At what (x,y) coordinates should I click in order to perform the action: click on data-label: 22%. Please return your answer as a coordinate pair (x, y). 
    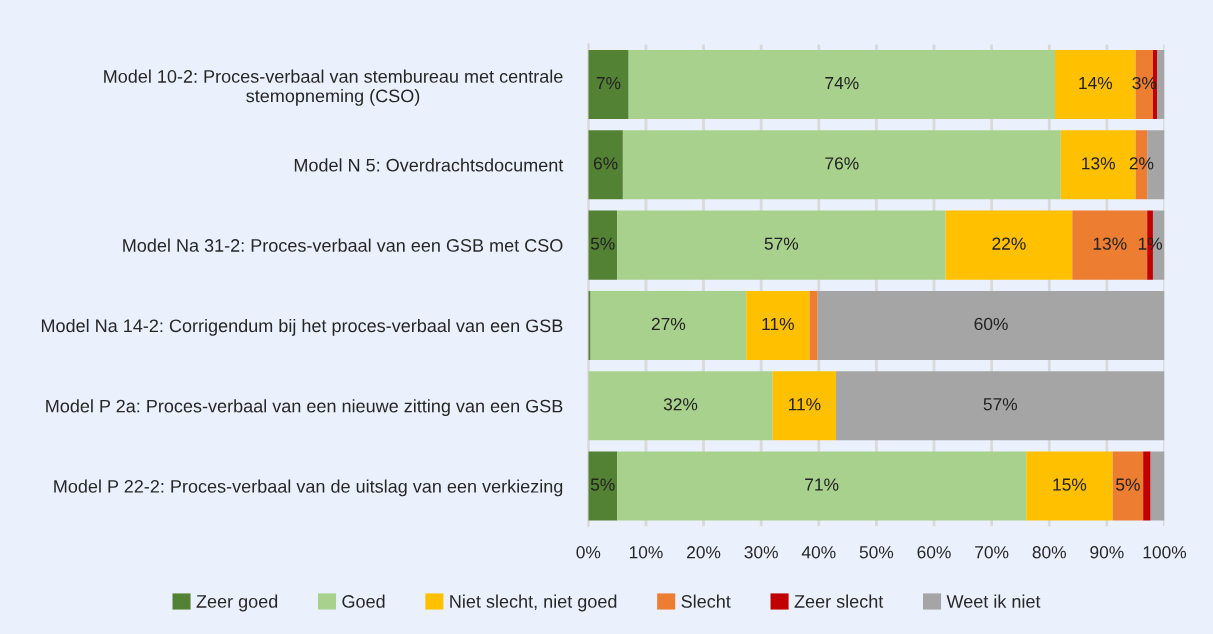
    Looking at the image, I should click on (1009, 243).